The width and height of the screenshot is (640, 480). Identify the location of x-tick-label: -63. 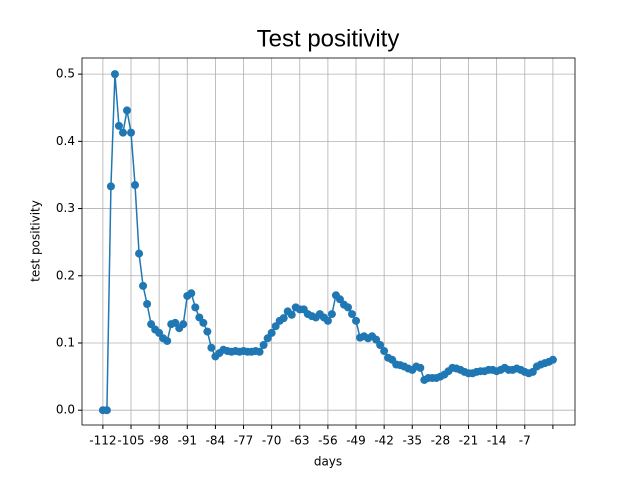
(300, 441).